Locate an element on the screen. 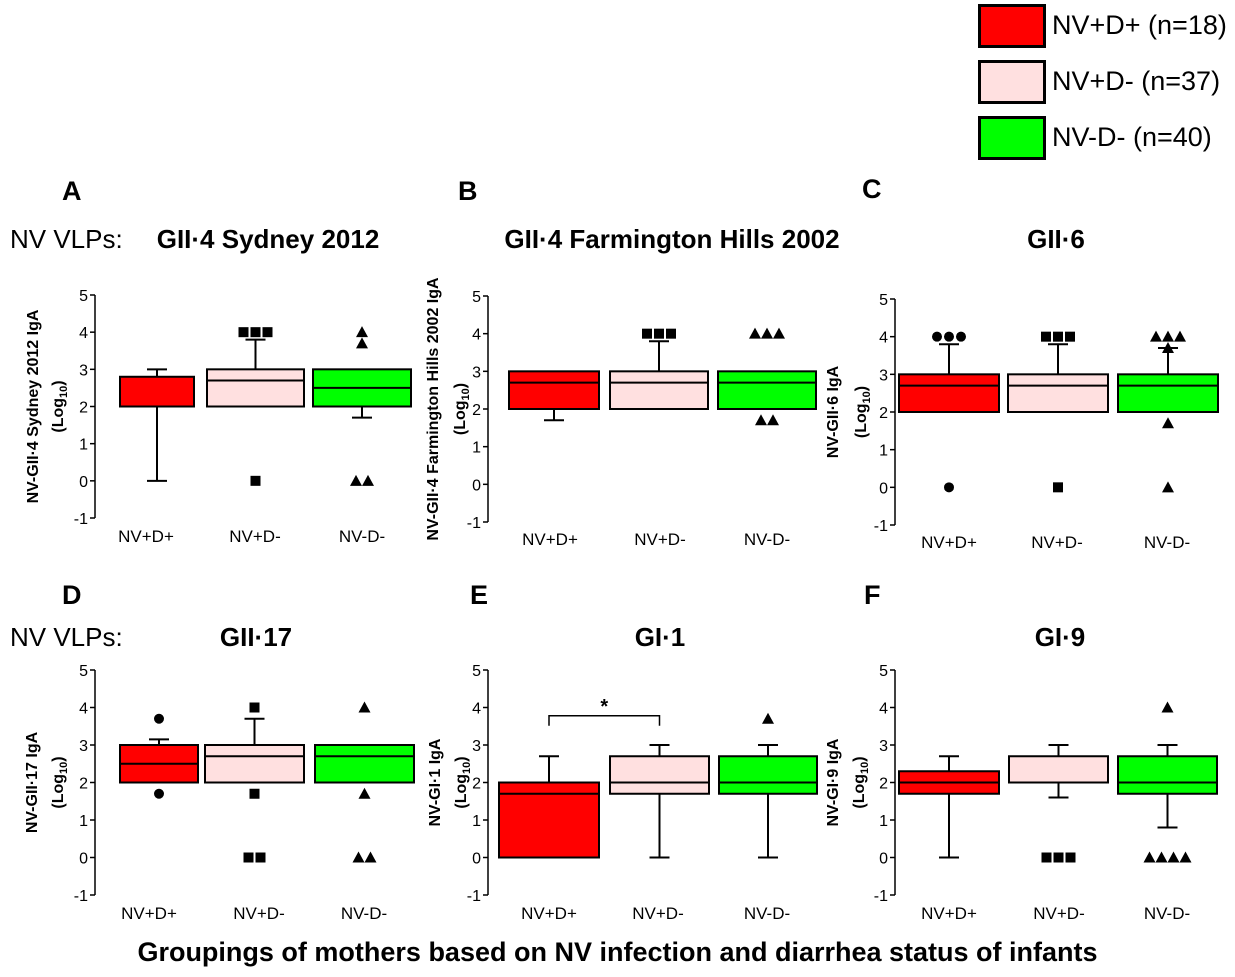  y-axis-label: NV-GI·9 IgA is located at coordinates (833, 782).